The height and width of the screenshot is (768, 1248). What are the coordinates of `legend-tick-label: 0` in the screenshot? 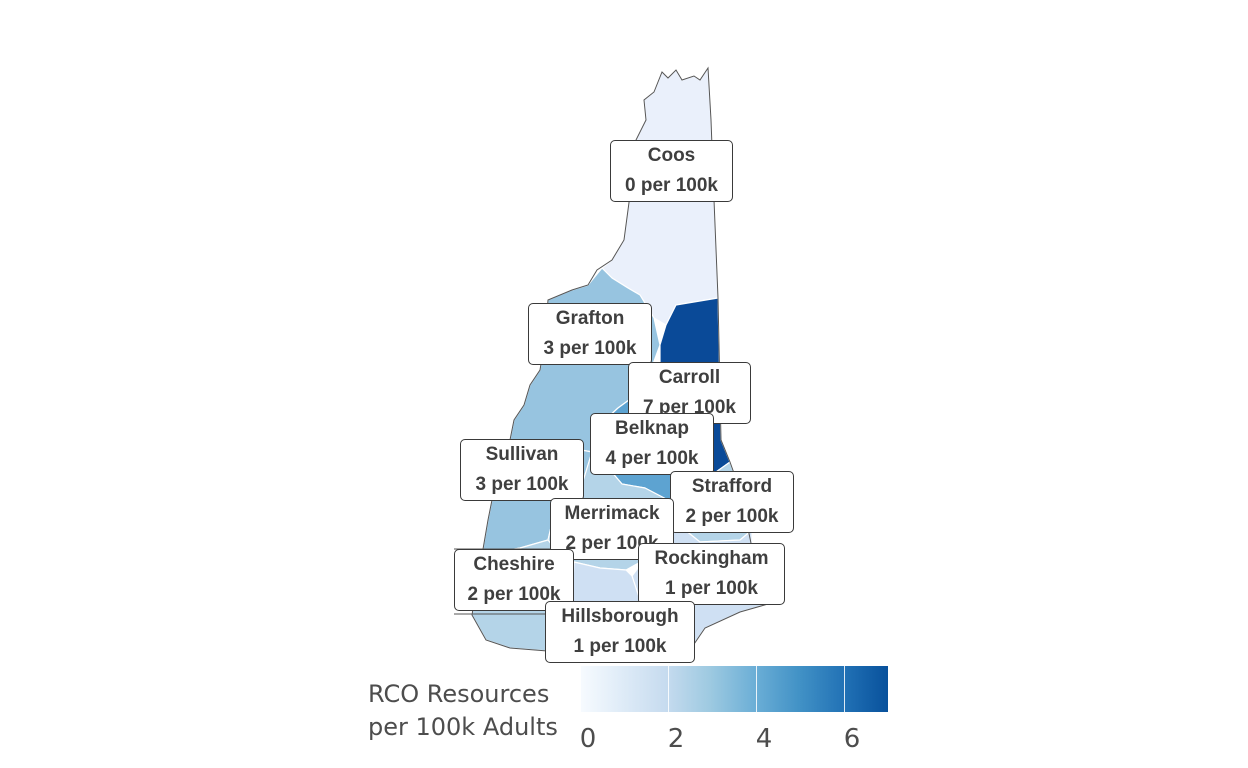 It's located at (588, 739).